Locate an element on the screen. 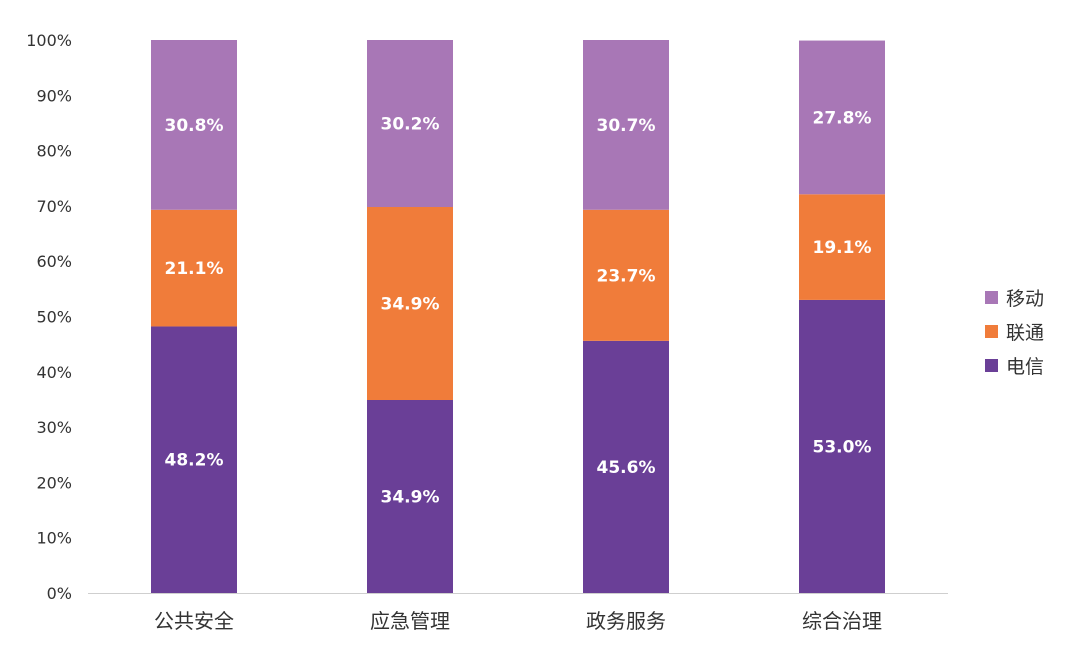  y-tick-label: 60% is located at coordinates (54, 261).